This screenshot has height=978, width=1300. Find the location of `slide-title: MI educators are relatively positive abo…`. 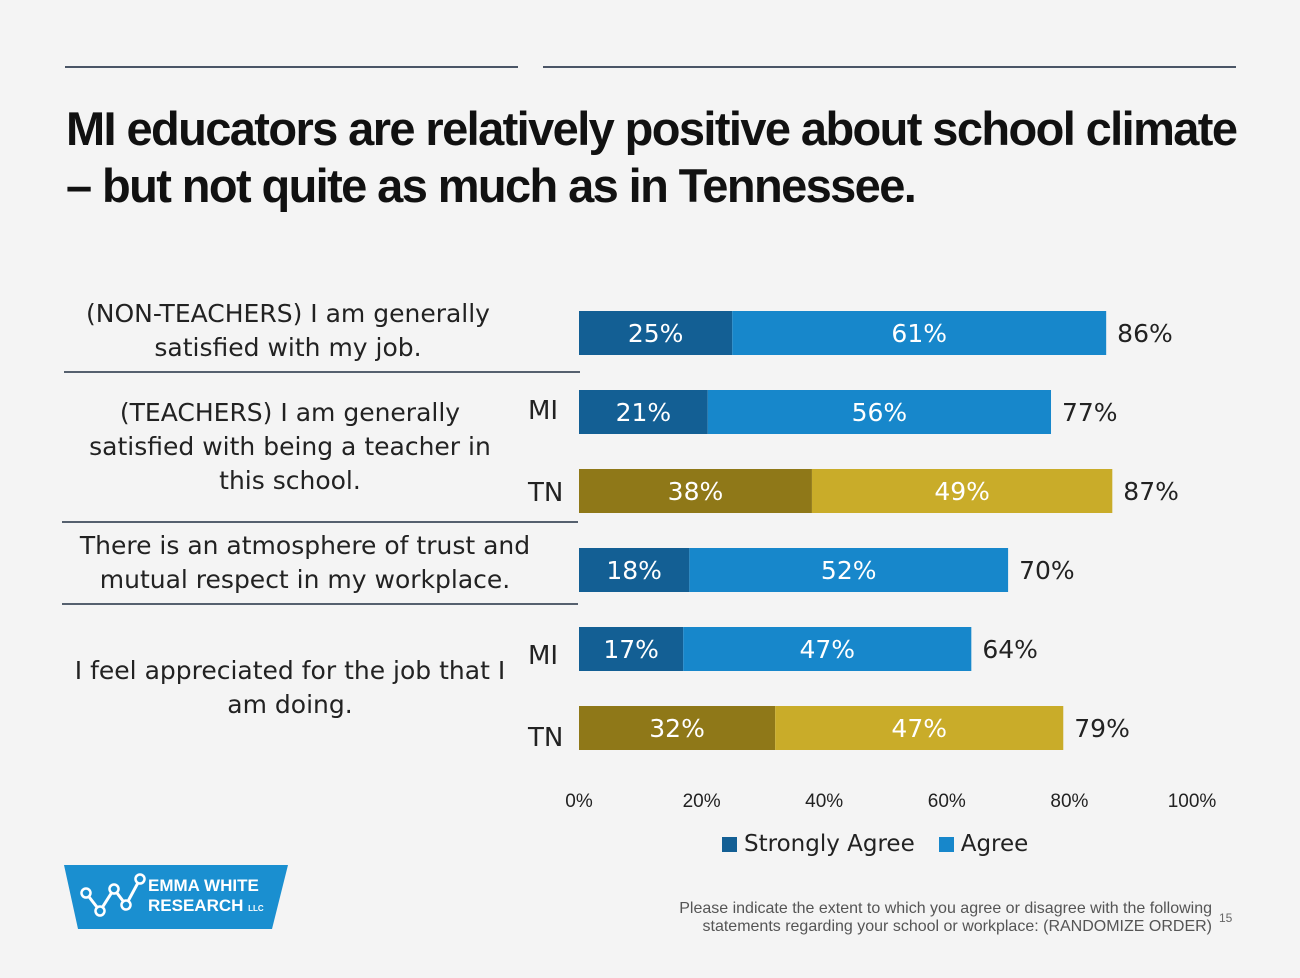

slide-title: MI educators are relatively positive abo… is located at coordinates (656, 157).